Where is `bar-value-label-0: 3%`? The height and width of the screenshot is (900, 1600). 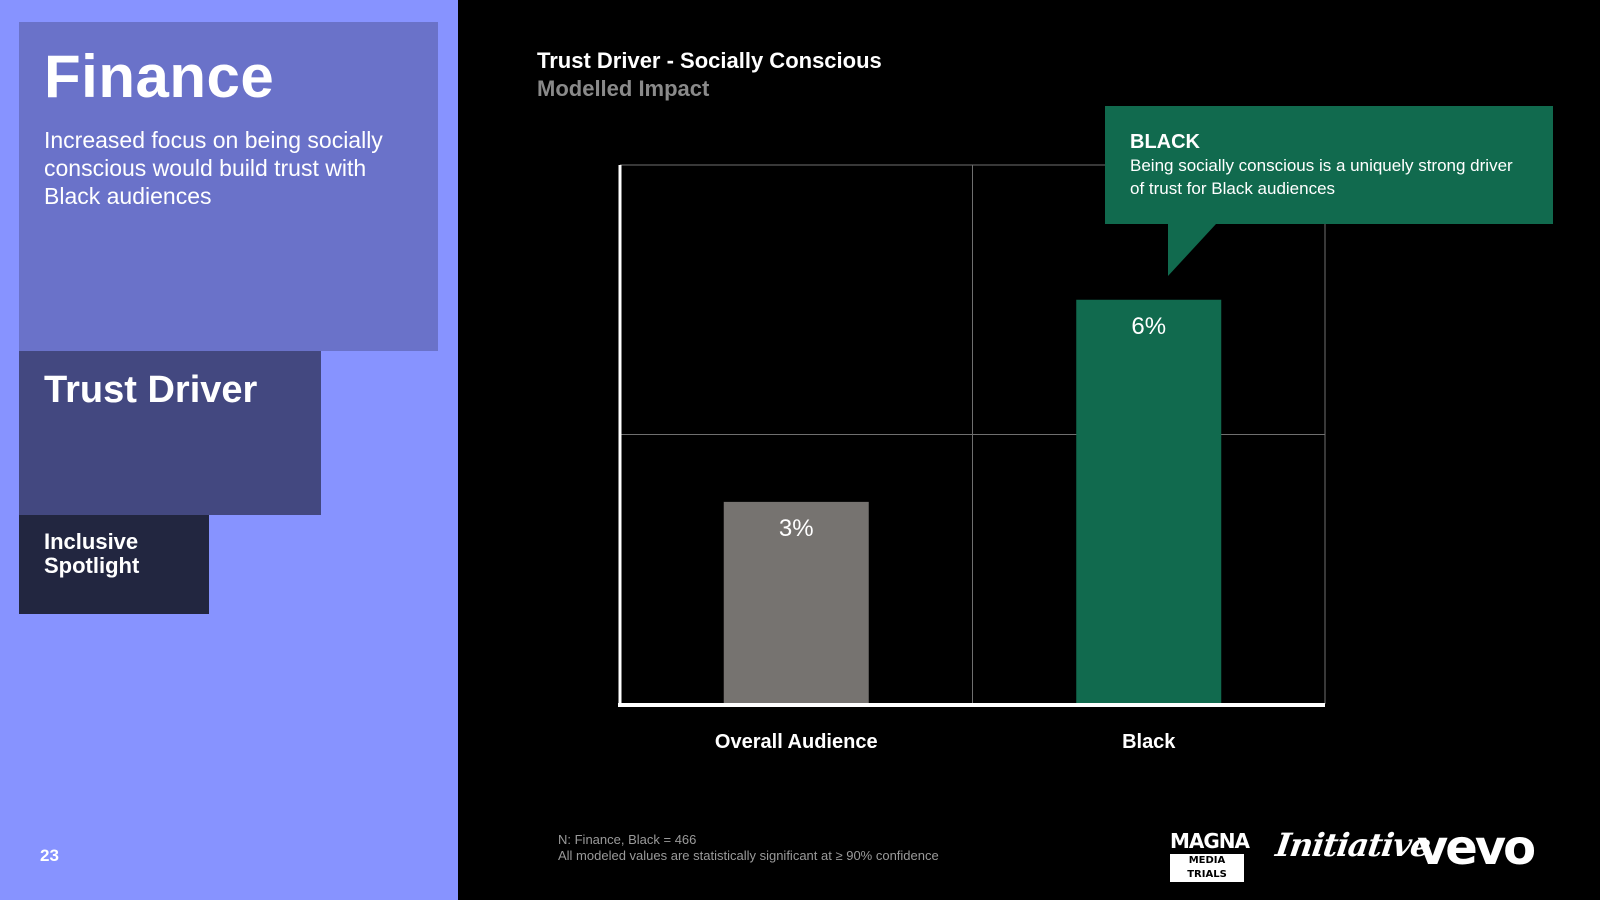
bar-value-label-0: 3% is located at coordinates (796, 528).